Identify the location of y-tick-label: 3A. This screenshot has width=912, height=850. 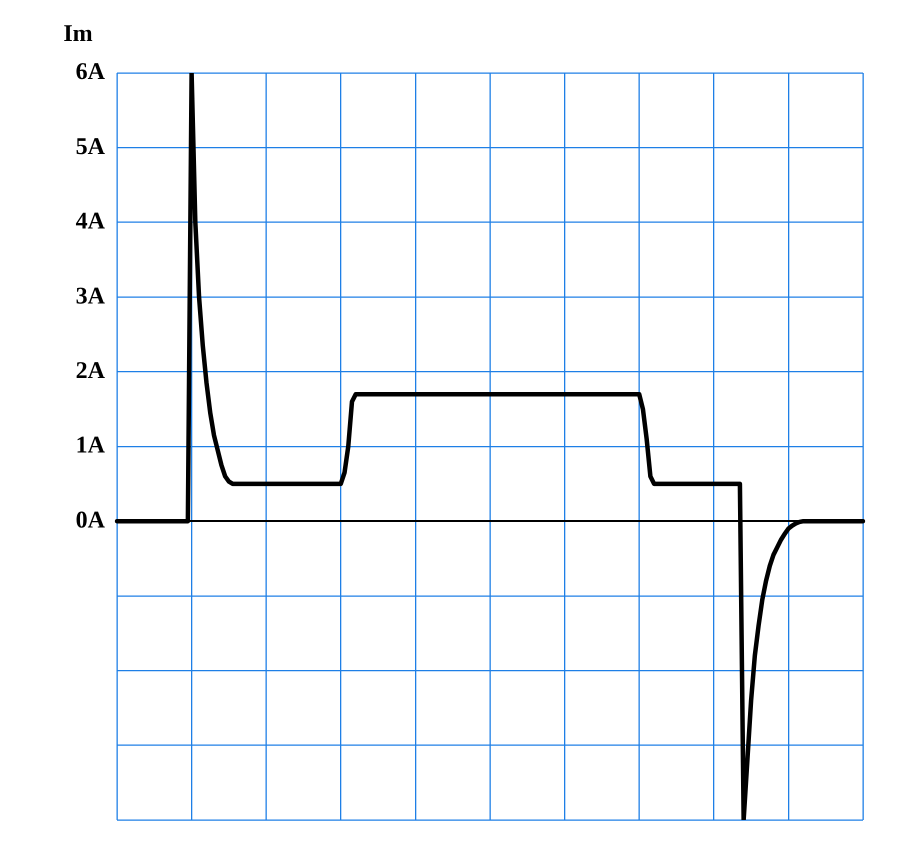
(91, 296).